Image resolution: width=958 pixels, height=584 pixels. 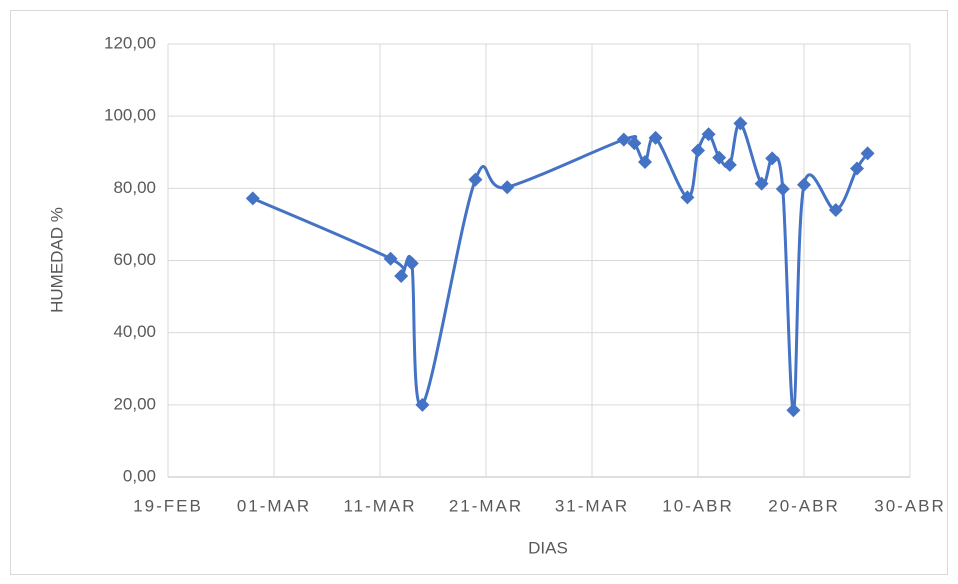 I want to click on x-tick-label: 11-MAR, so click(x=379, y=505).